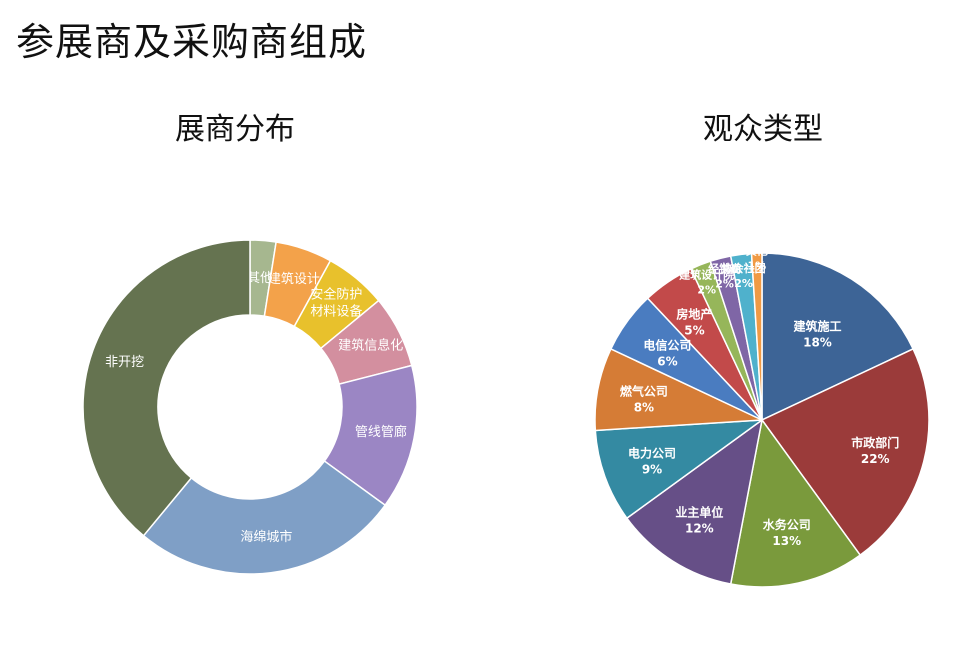 The image size is (960, 650). What do you see at coordinates (652, 470) in the screenshot?
I see `pie-value-label-4: 9%` at bounding box center [652, 470].